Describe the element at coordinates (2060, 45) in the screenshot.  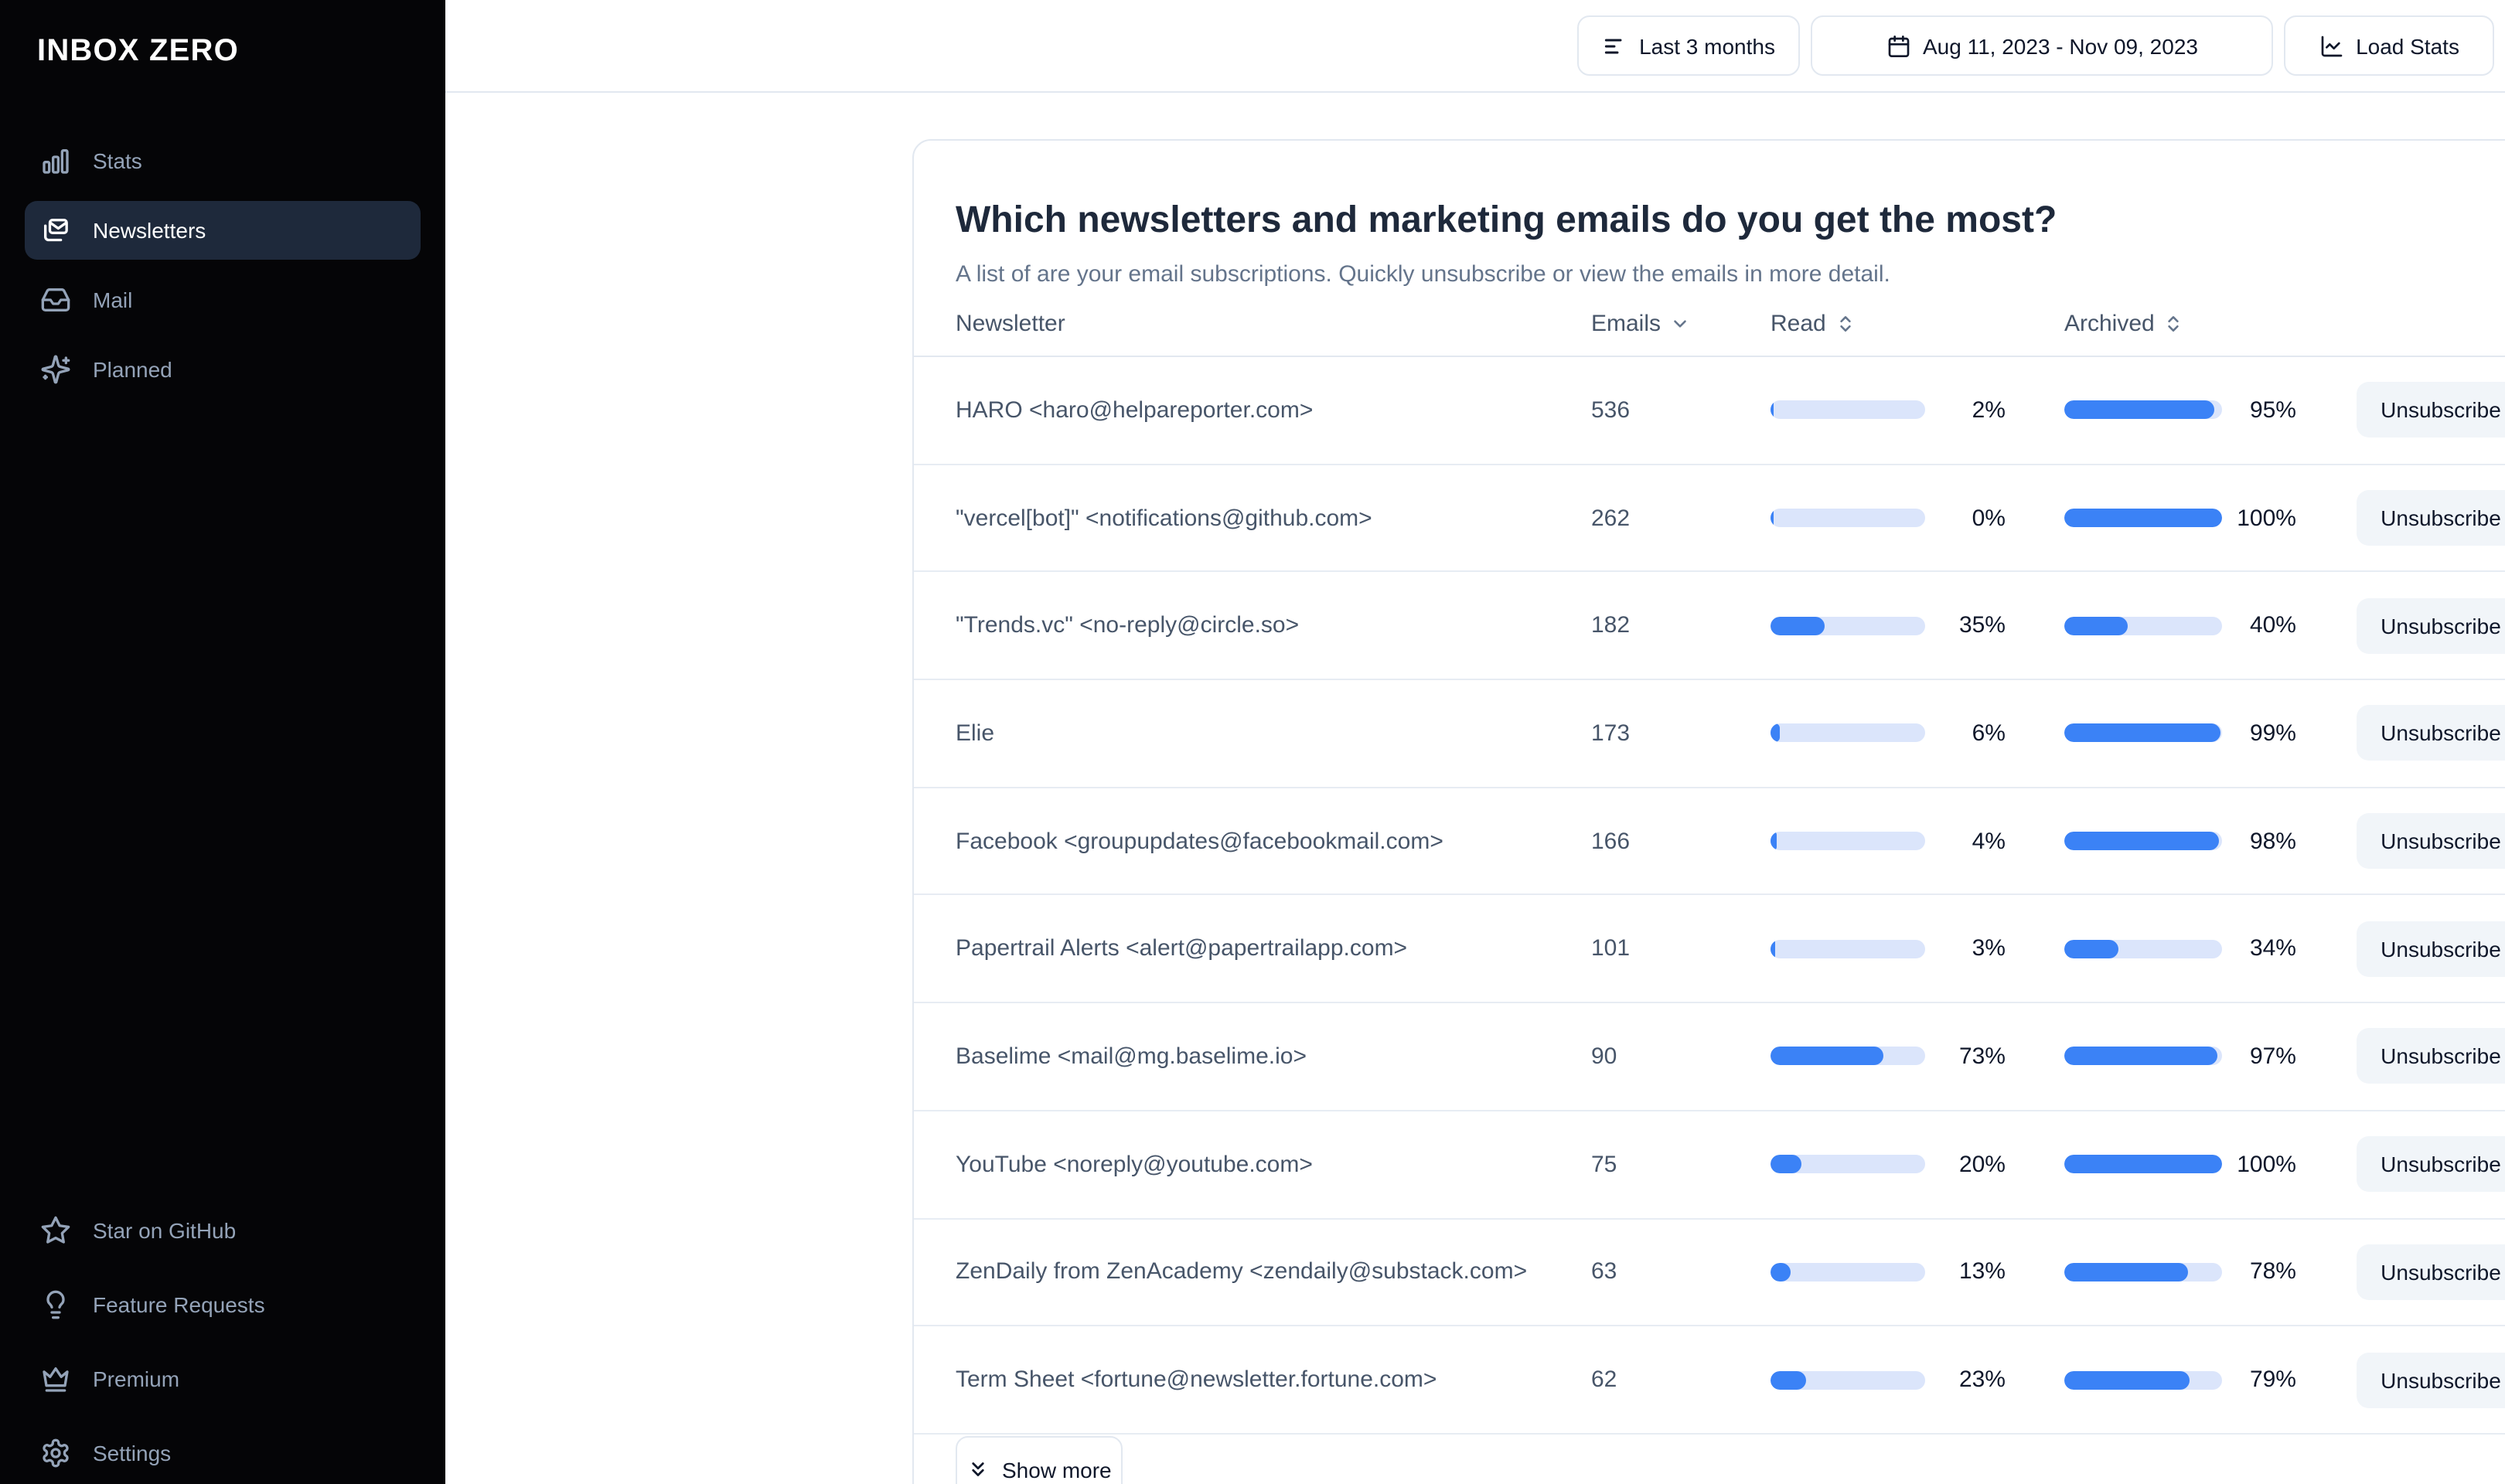
I see `date-range-label: Aug 11, 2023 - Nov 09, 2023` at that location.